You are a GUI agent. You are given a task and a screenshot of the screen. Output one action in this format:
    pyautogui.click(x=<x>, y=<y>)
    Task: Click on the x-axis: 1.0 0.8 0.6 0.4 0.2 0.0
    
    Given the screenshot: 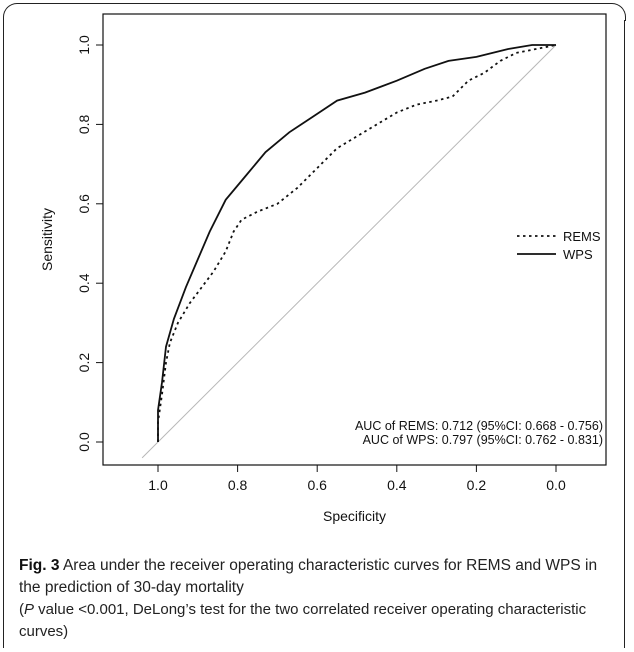 What is the action you would take?
    pyautogui.click(x=357, y=478)
    